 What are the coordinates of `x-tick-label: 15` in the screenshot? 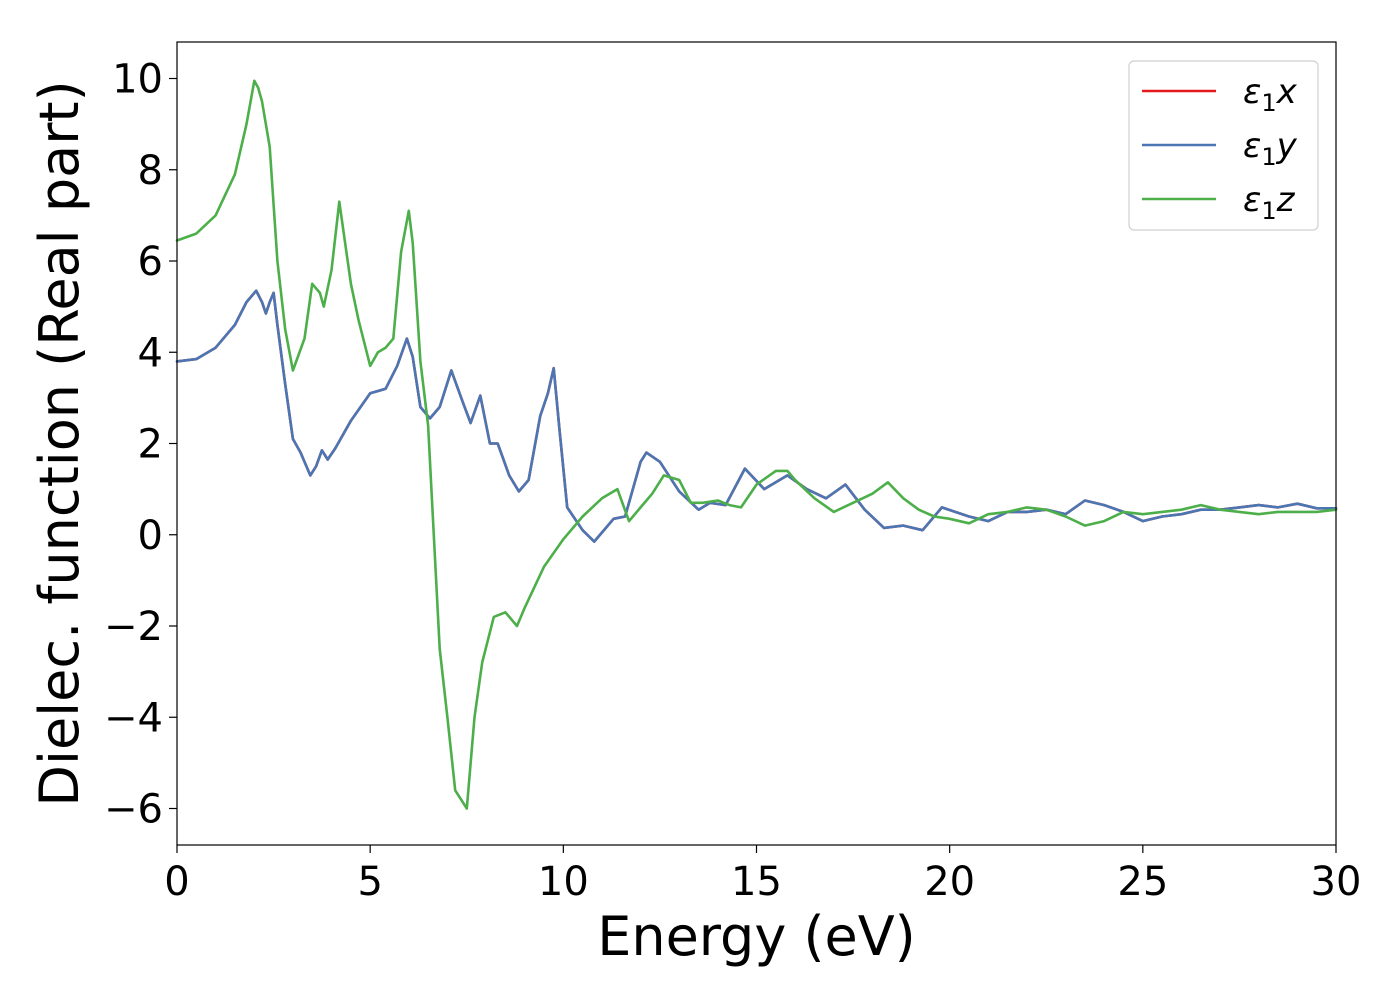 It's located at (756, 882).